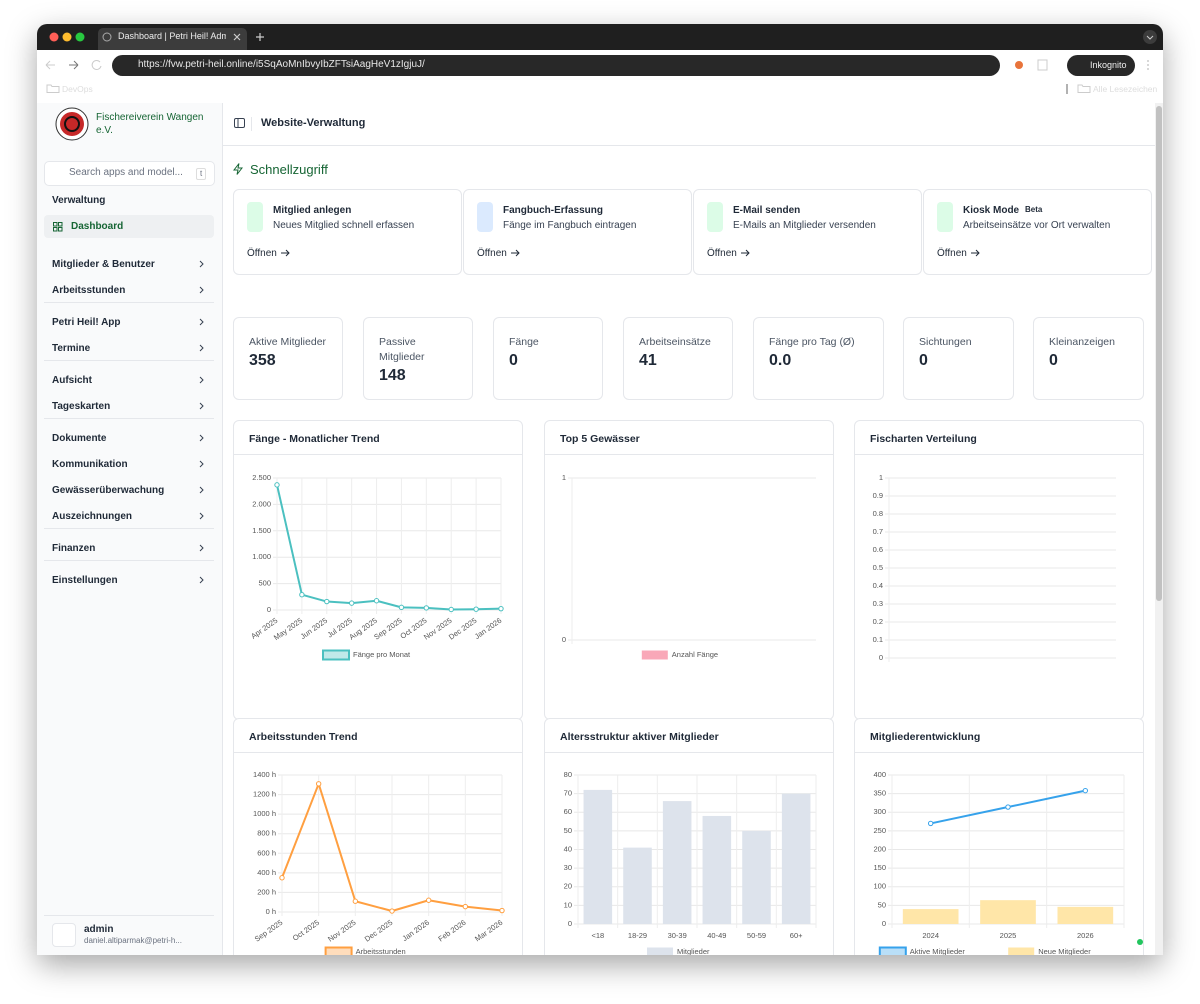 The image size is (1200, 1004). I want to click on scroll-thumb, so click(1159, 353).